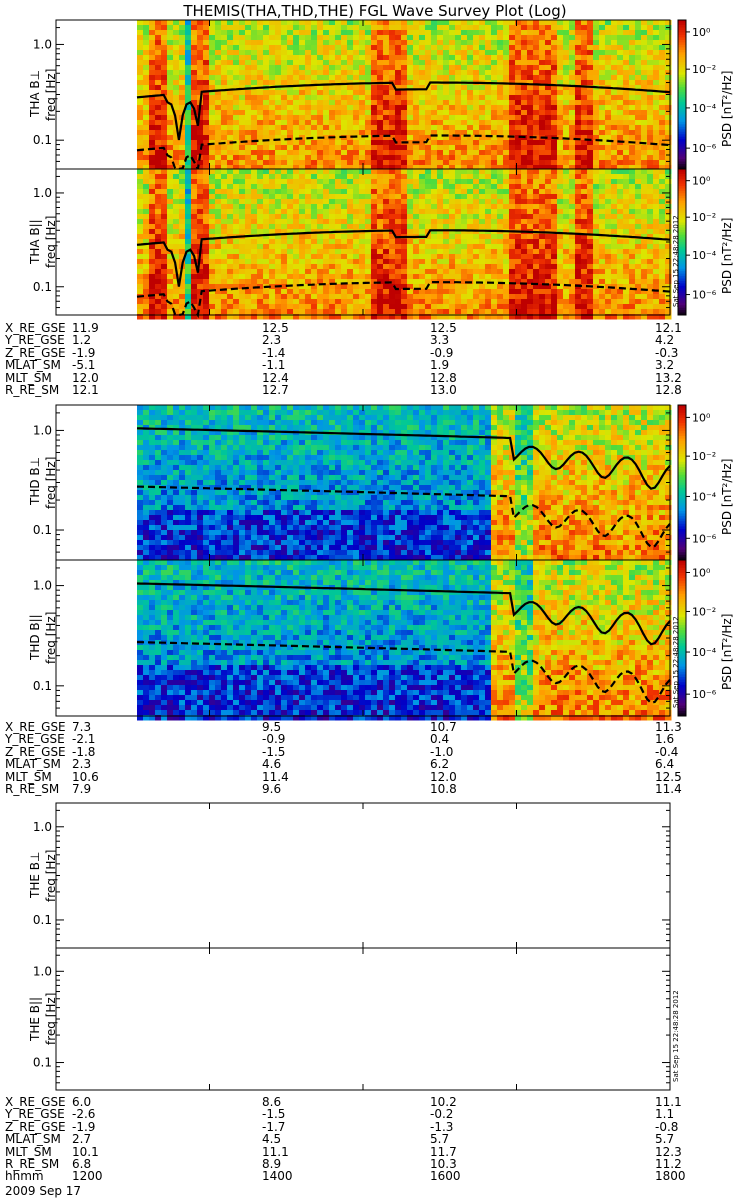  What do you see at coordinates (82, 1139) in the screenshot?
I see `orbit-value: 2.7` at bounding box center [82, 1139].